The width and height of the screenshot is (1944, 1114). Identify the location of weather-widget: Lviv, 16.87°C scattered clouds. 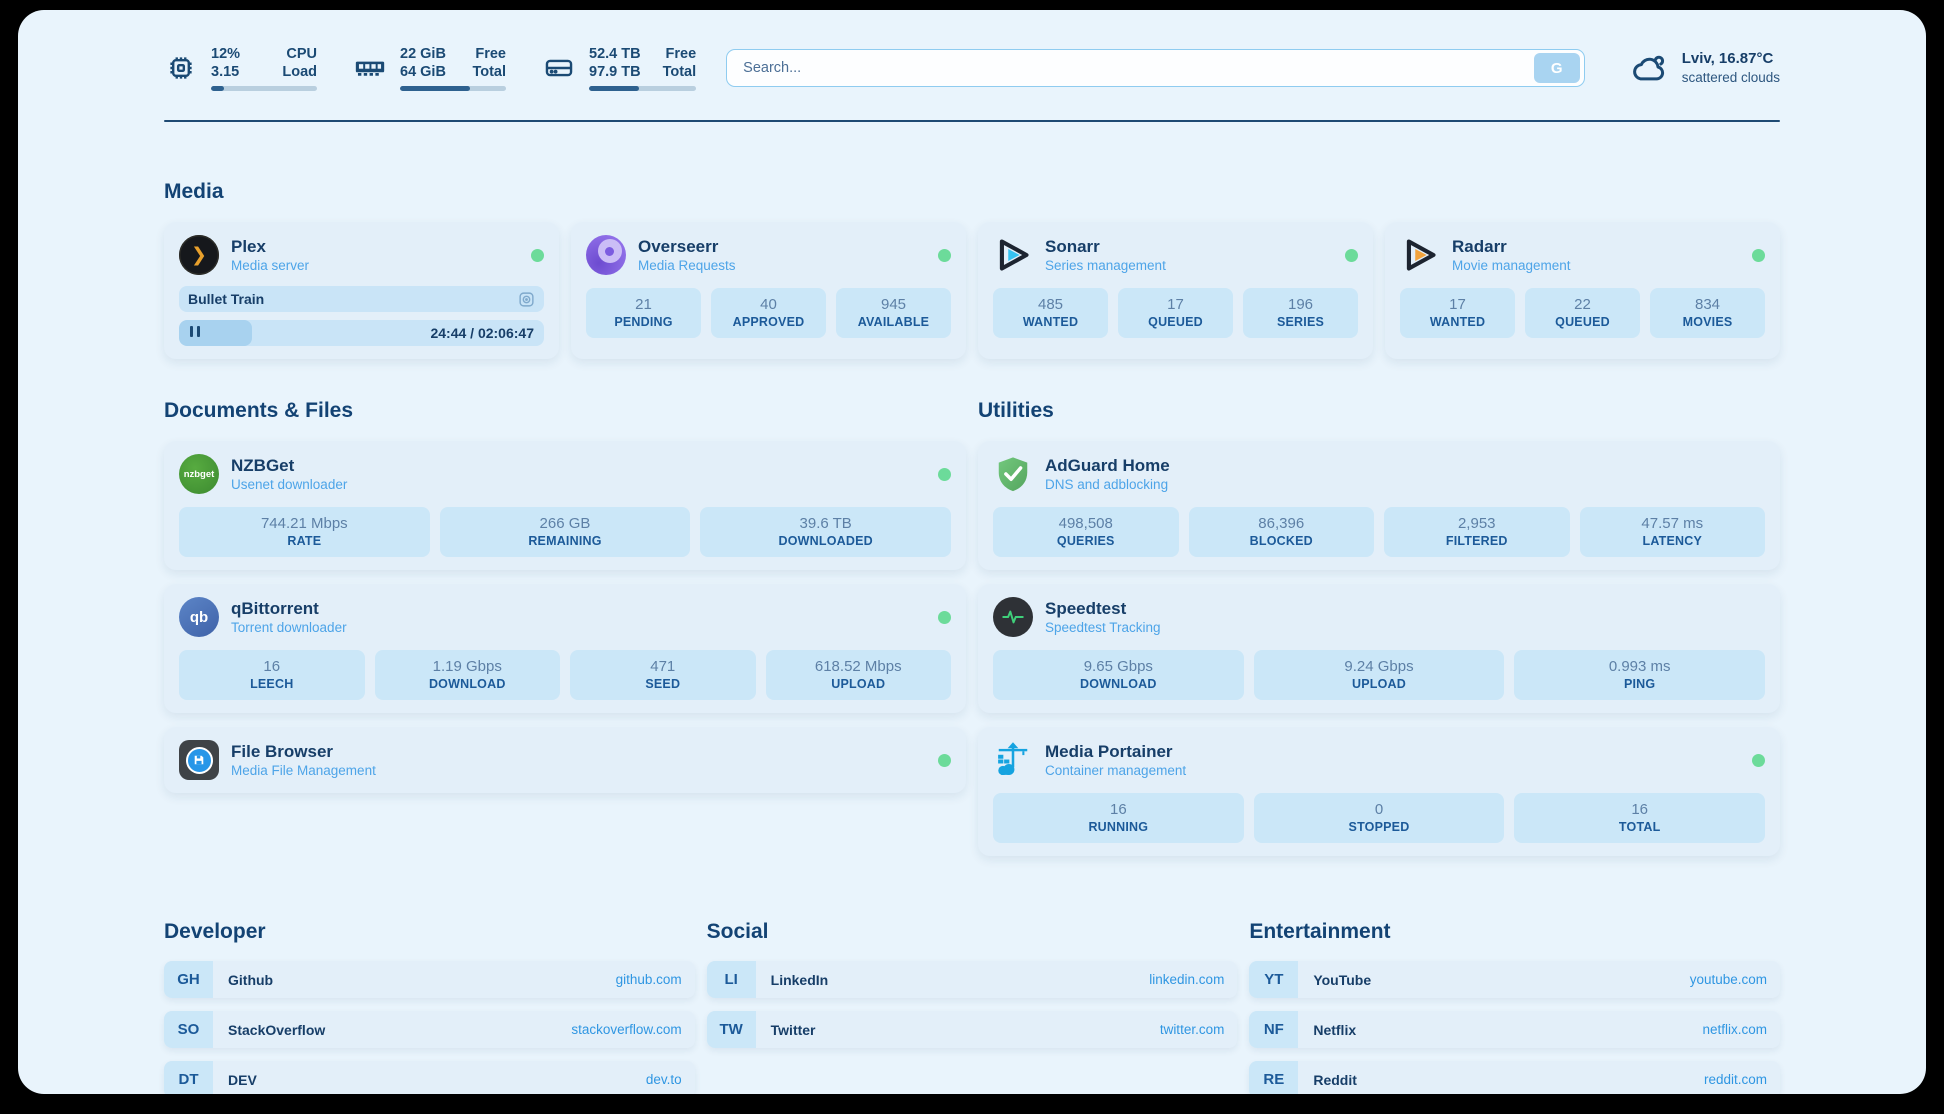
(1704, 68).